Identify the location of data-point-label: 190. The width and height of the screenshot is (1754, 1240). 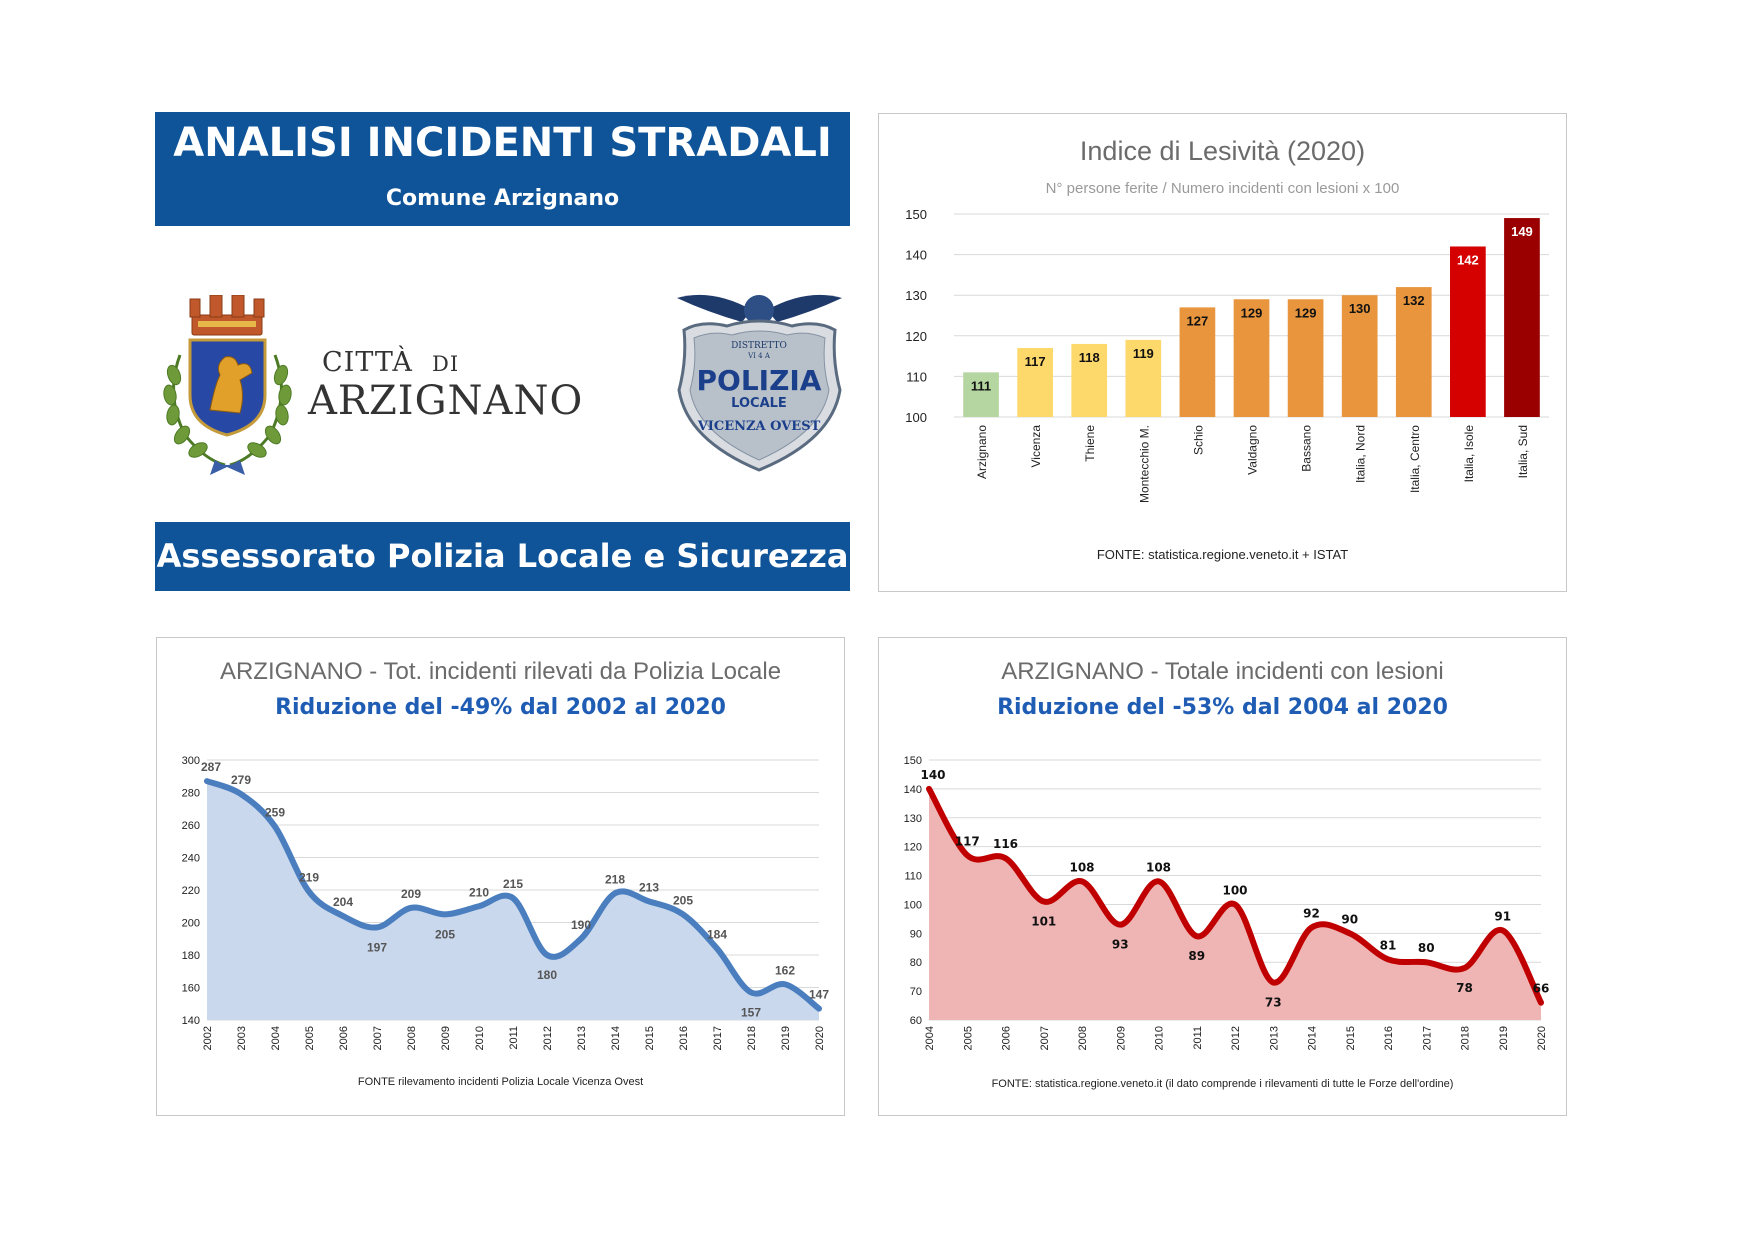
(581, 925).